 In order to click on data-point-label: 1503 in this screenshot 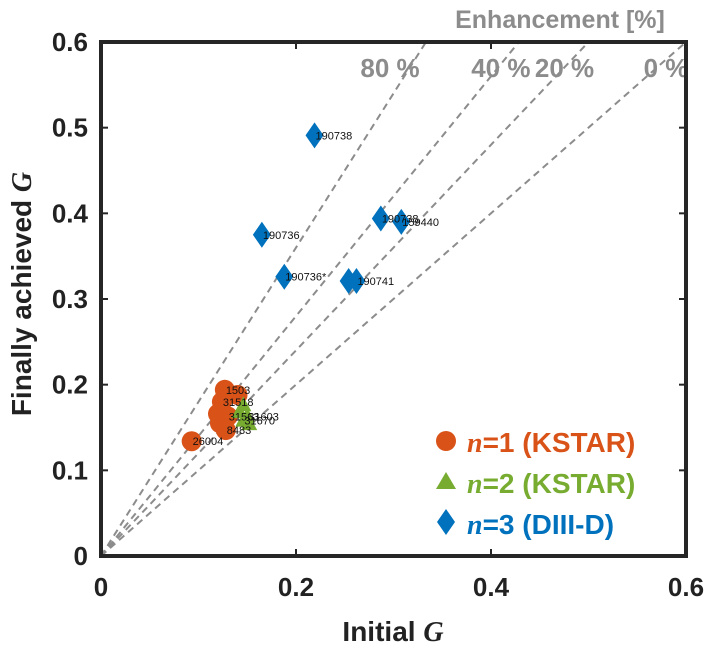, I will do `click(238, 391)`.